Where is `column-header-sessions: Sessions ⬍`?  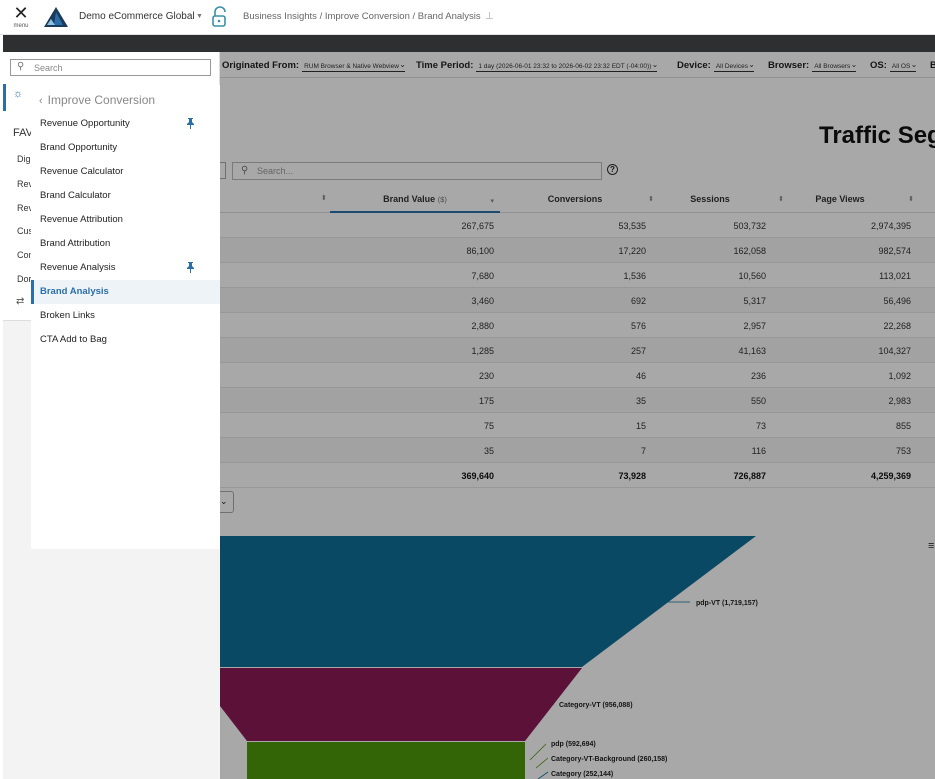 column-header-sessions: Sessions ⬍ is located at coordinates (737, 199).